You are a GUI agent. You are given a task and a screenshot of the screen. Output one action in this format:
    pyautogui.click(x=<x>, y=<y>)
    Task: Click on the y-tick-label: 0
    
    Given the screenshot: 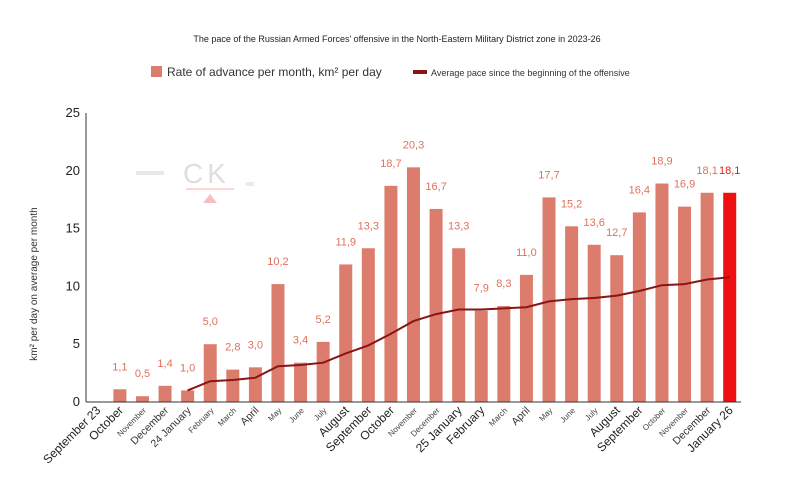 What is the action you would take?
    pyautogui.click(x=76, y=401)
    